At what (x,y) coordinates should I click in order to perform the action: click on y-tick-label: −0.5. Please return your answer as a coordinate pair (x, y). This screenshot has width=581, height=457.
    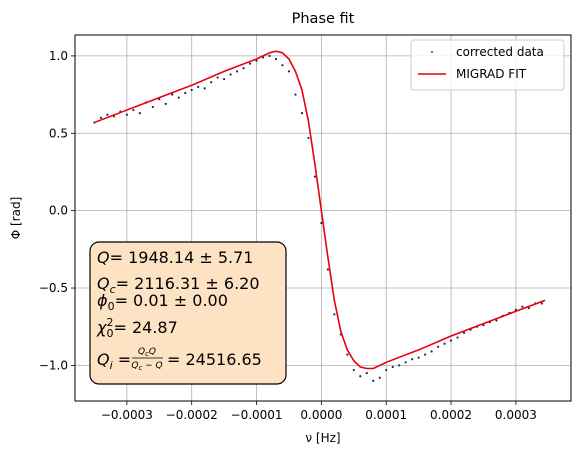
    Looking at the image, I should click on (53, 288).